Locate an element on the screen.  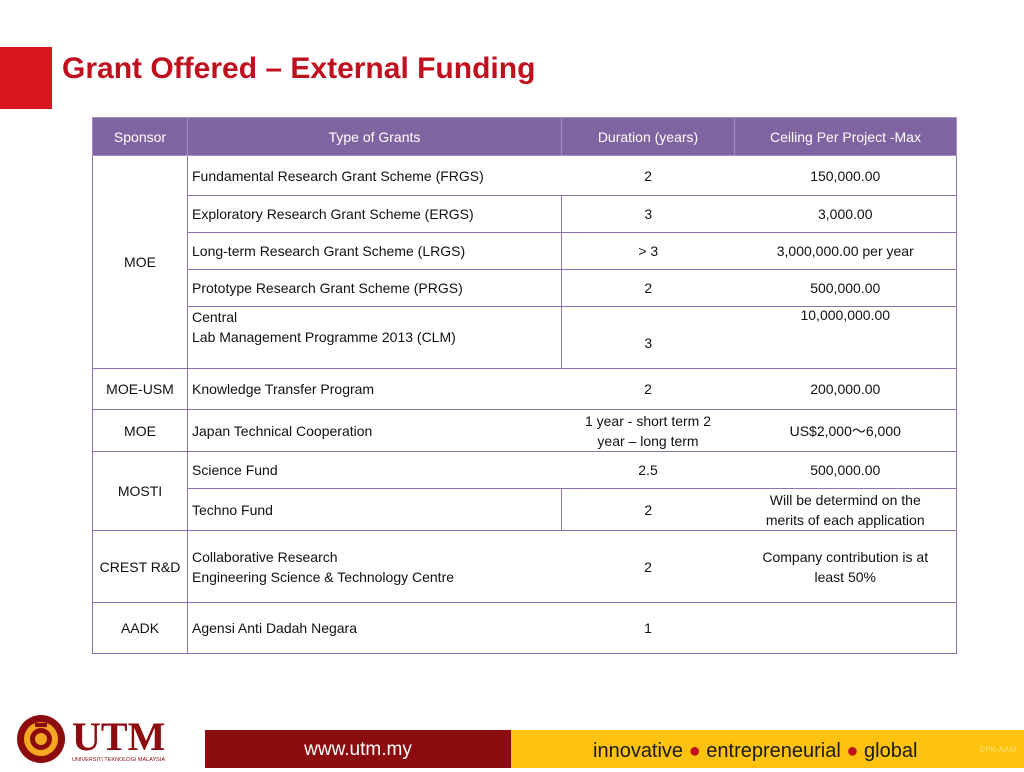
grant-type-line: Collaborative Research is located at coordinates (265, 556).